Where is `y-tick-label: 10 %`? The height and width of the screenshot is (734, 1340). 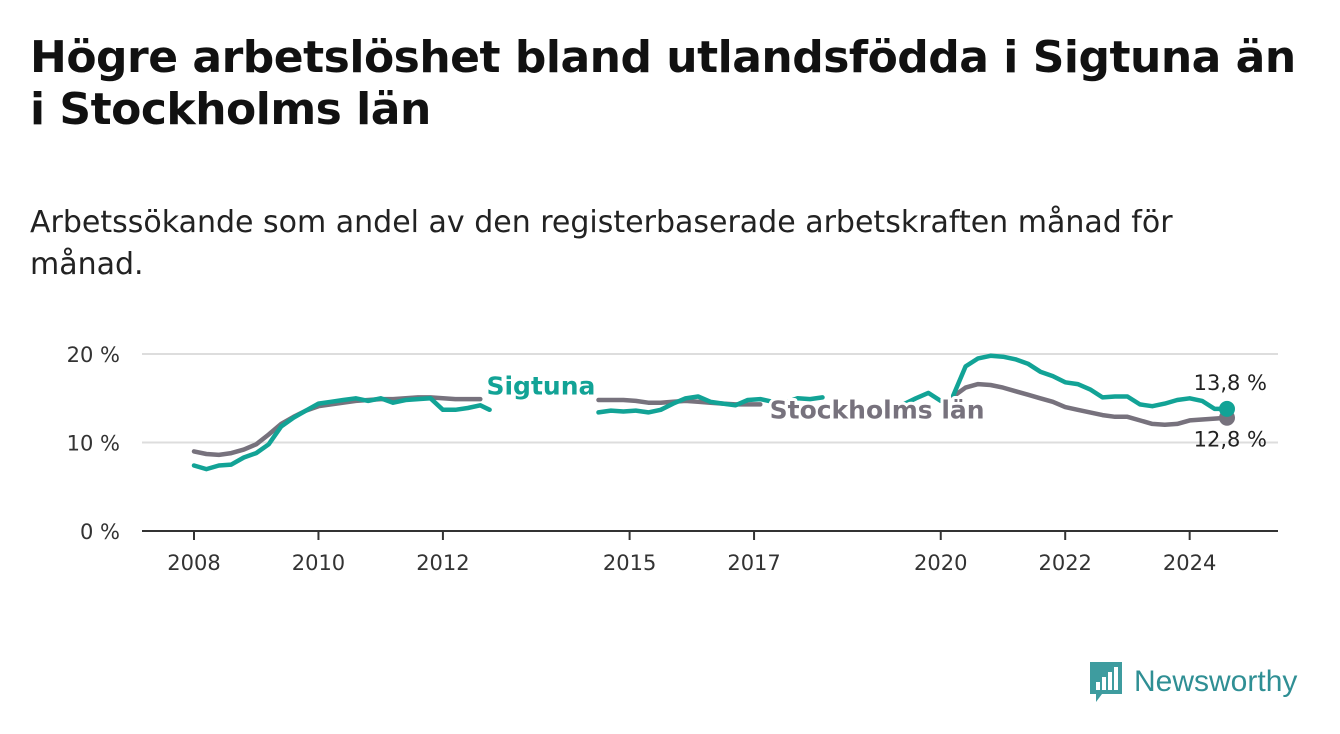 y-tick-label: 10 % is located at coordinates (93, 444).